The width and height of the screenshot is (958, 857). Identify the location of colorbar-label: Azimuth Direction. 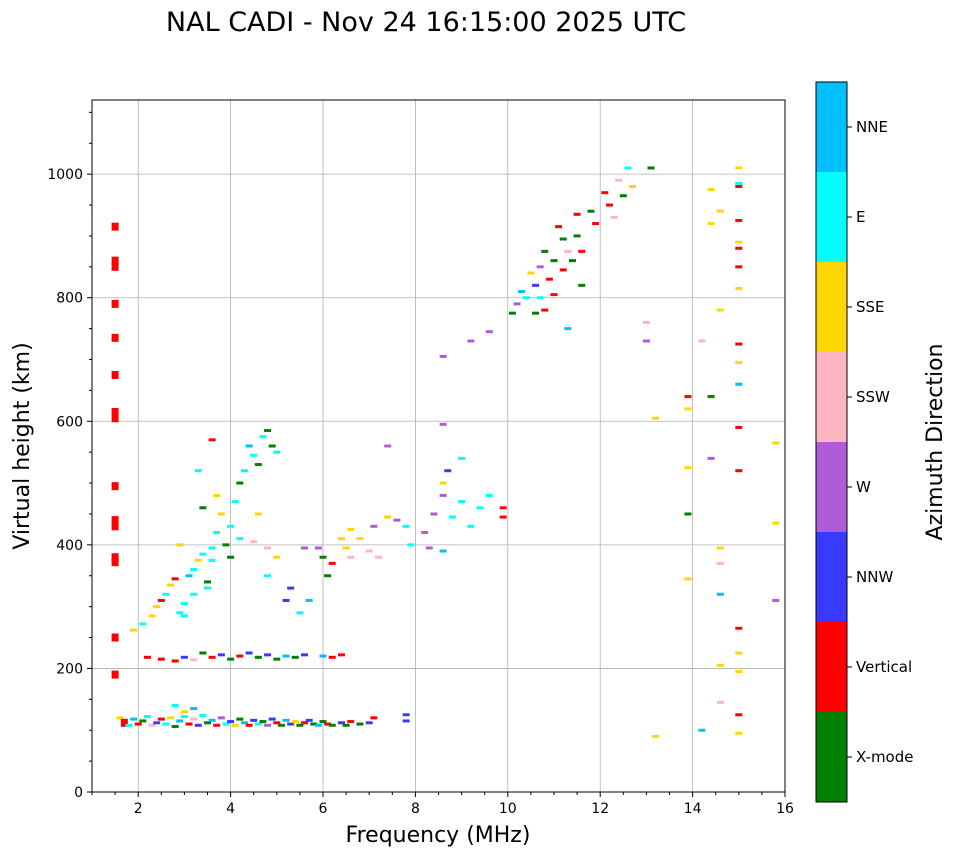
(935, 441).